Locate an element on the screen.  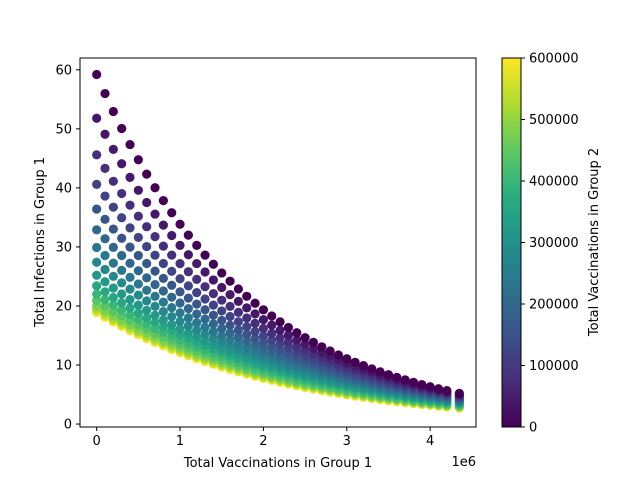
colorbar-label: Total Vaccinations in Group 2 is located at coordinates (594, 242).